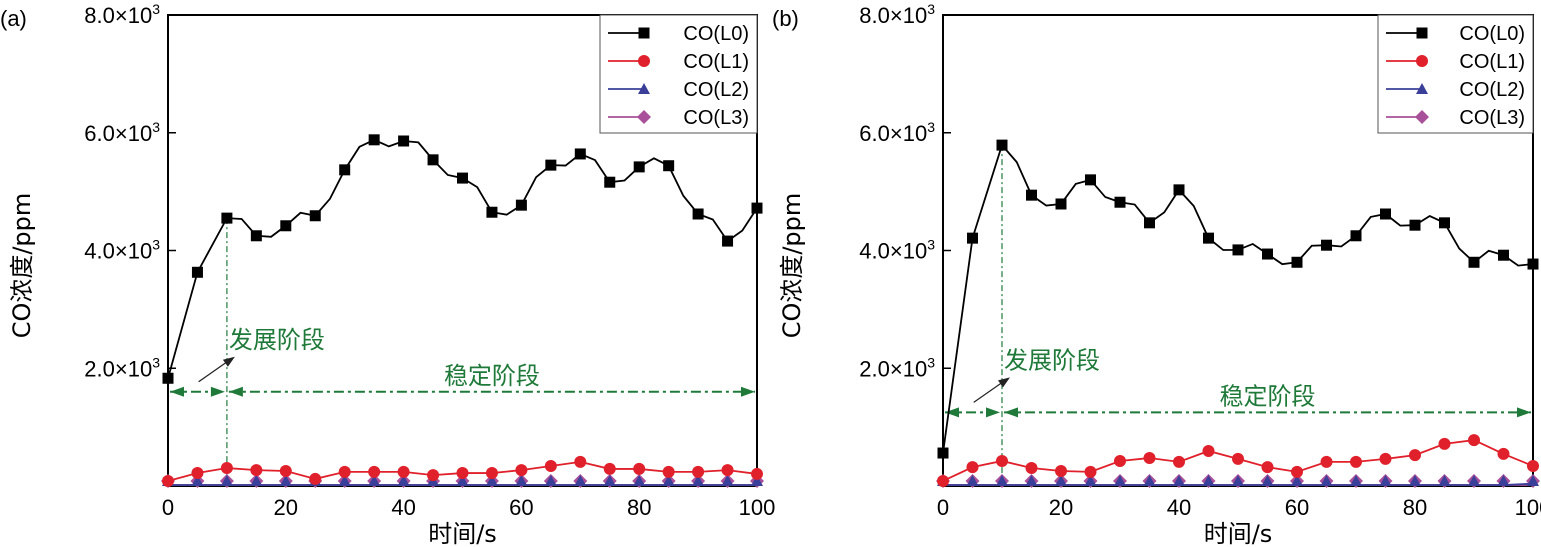 This screenshot has height=547, width=1541. Describe the element at coordinates (716, 118) in the screenshot. I see `legend-label: CO(L3)` at that location.